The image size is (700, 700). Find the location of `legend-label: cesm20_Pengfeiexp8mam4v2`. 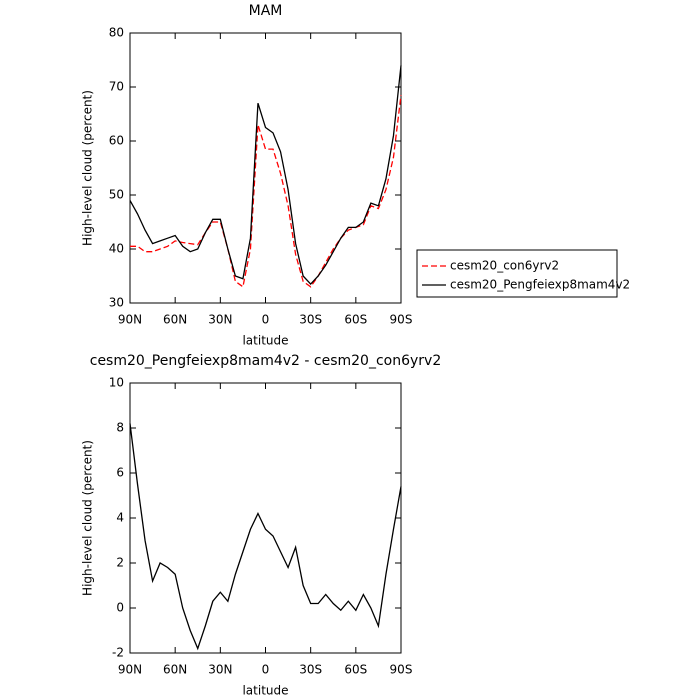

legend-label: cesm20_Pengfeiexp8mam4v2 is located at coordinates (540, 285).